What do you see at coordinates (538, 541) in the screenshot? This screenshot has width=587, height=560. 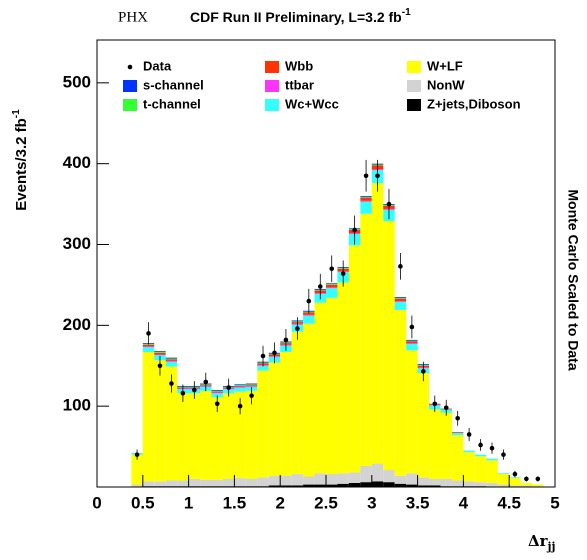 I see `xlabel-text: Δr` at bounding box center [538, 541].